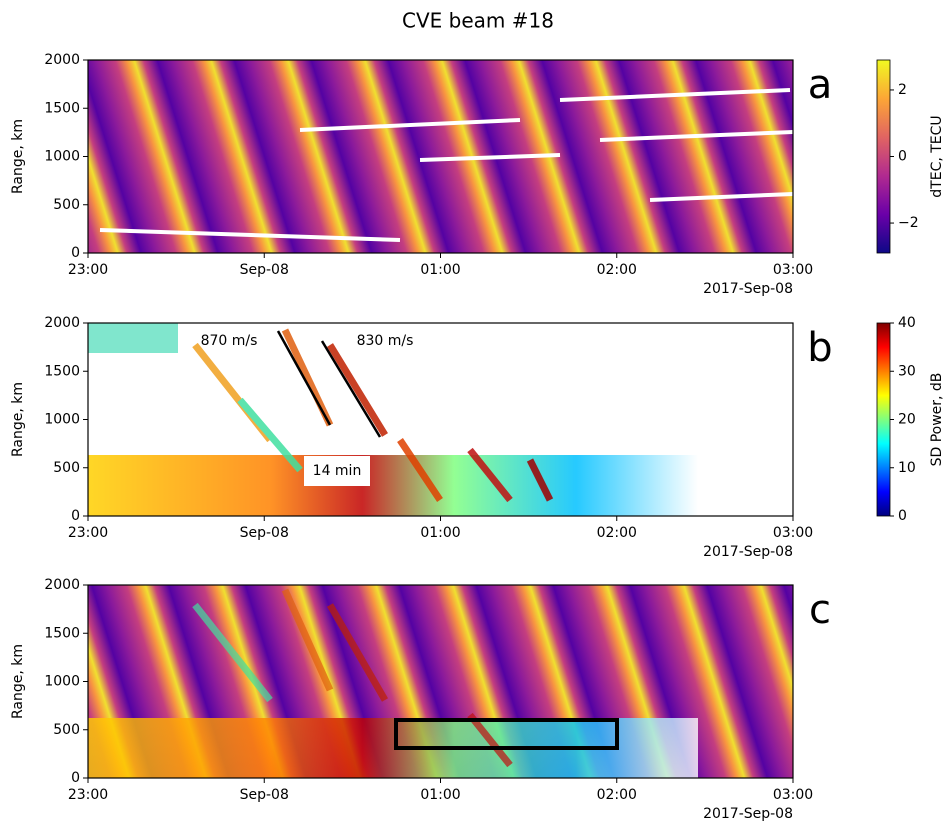  What do you see at coordinates (902, 90) in the screenshot?
I see `colorbar-tick-label: 2` at bounding box center [902, 90].